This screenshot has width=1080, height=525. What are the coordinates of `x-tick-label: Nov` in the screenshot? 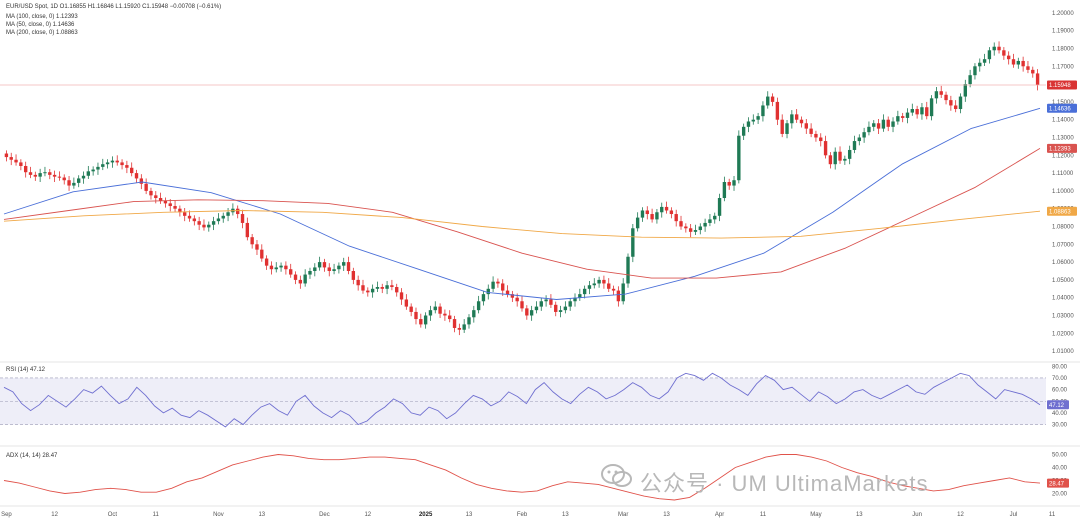 It's located at (218, 515).